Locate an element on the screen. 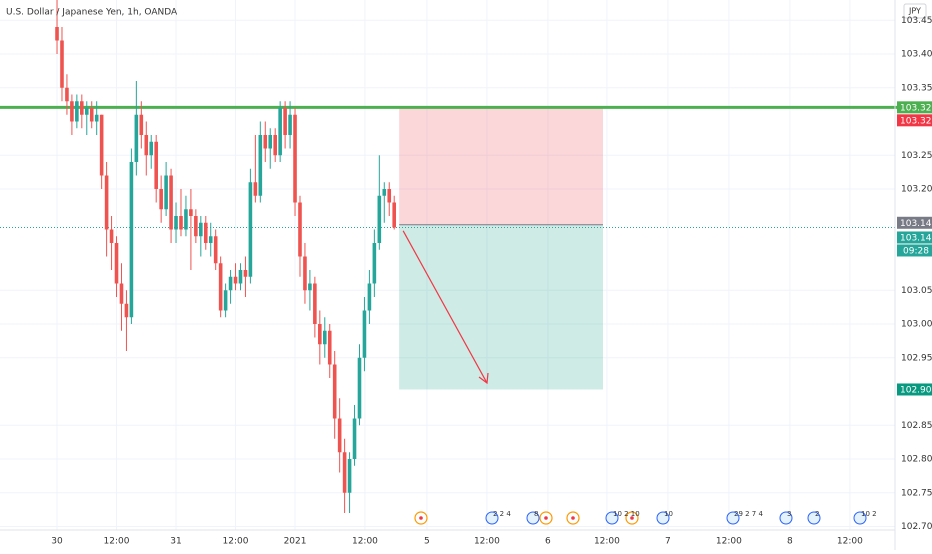 Image resolution: width=932 pixels, height=554 pixels. event-label: 29 2 7 4 is located at coordinates (748, 514).